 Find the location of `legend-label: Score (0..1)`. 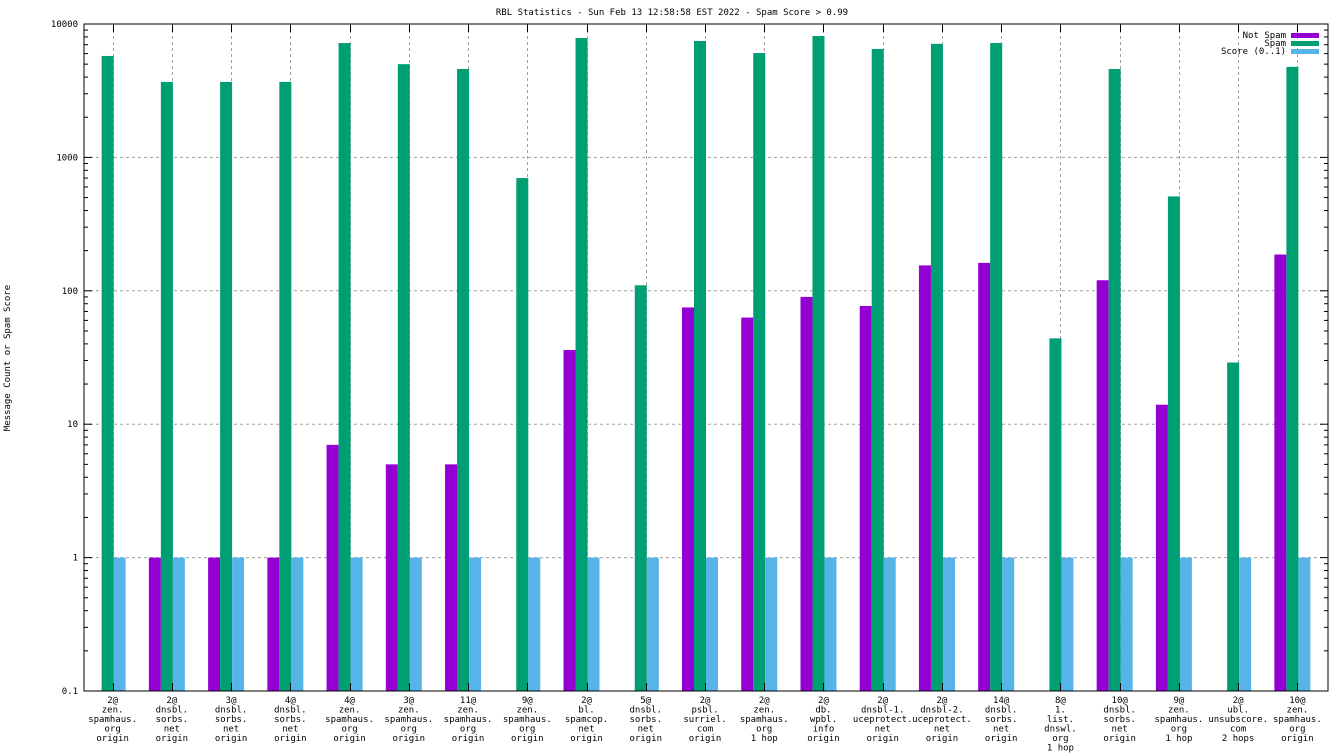

legend-label: Score (0..1) is located at coordinates (1253, 52).